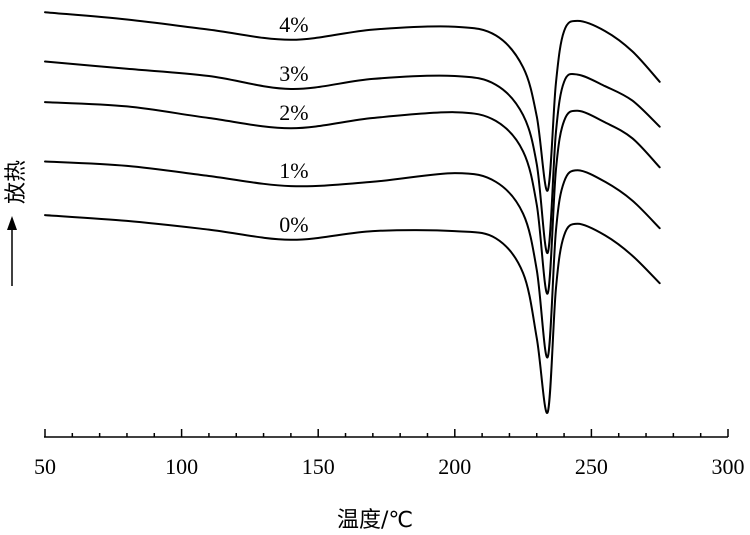  I want to click on x-axis-ticks, so click(386, 433).